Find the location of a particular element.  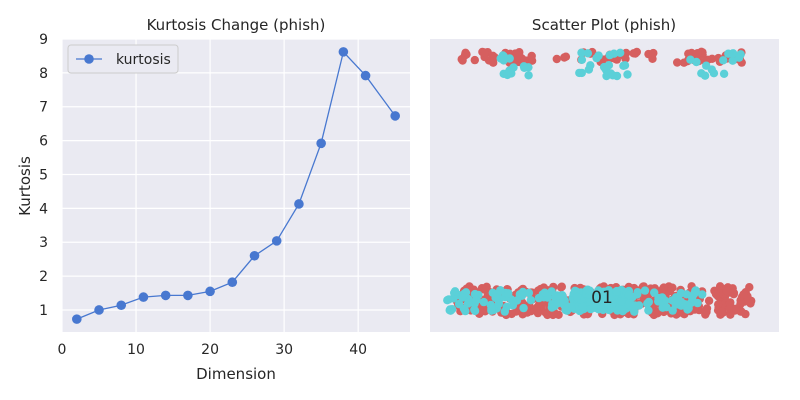

y-axis-label: Kurtosis is located at coordinates (25, 186).